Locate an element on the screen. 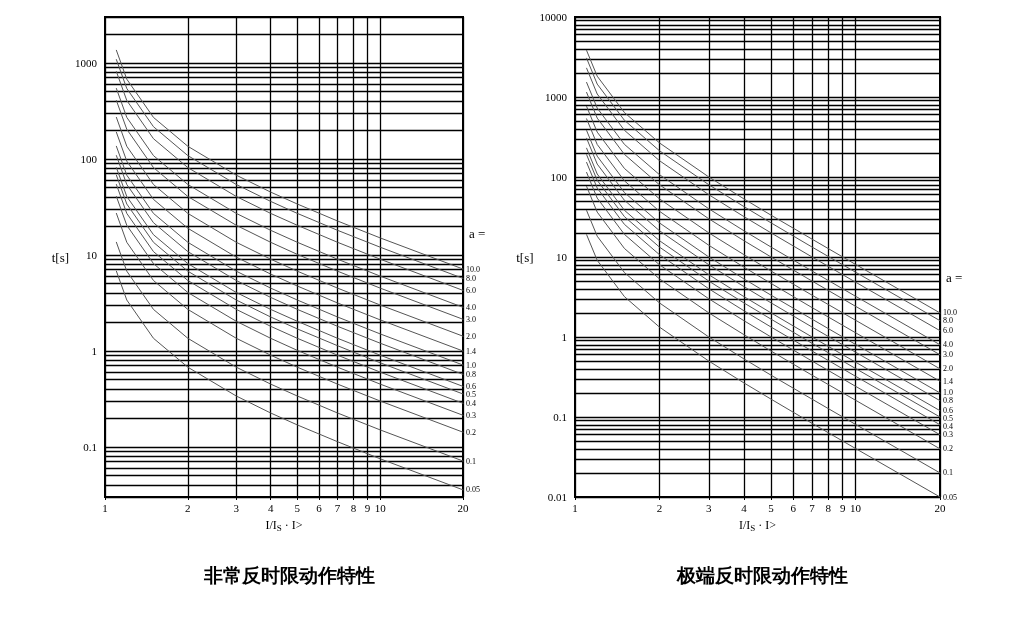  text: 非常反时限动作特性 is located at coordinates (288, 574).